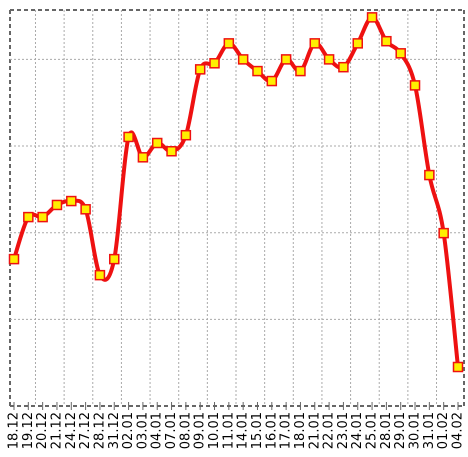  Describe the element at coordinates (99, 430) in the screenshot. I see `x-tick-label: 28.12` at that location.